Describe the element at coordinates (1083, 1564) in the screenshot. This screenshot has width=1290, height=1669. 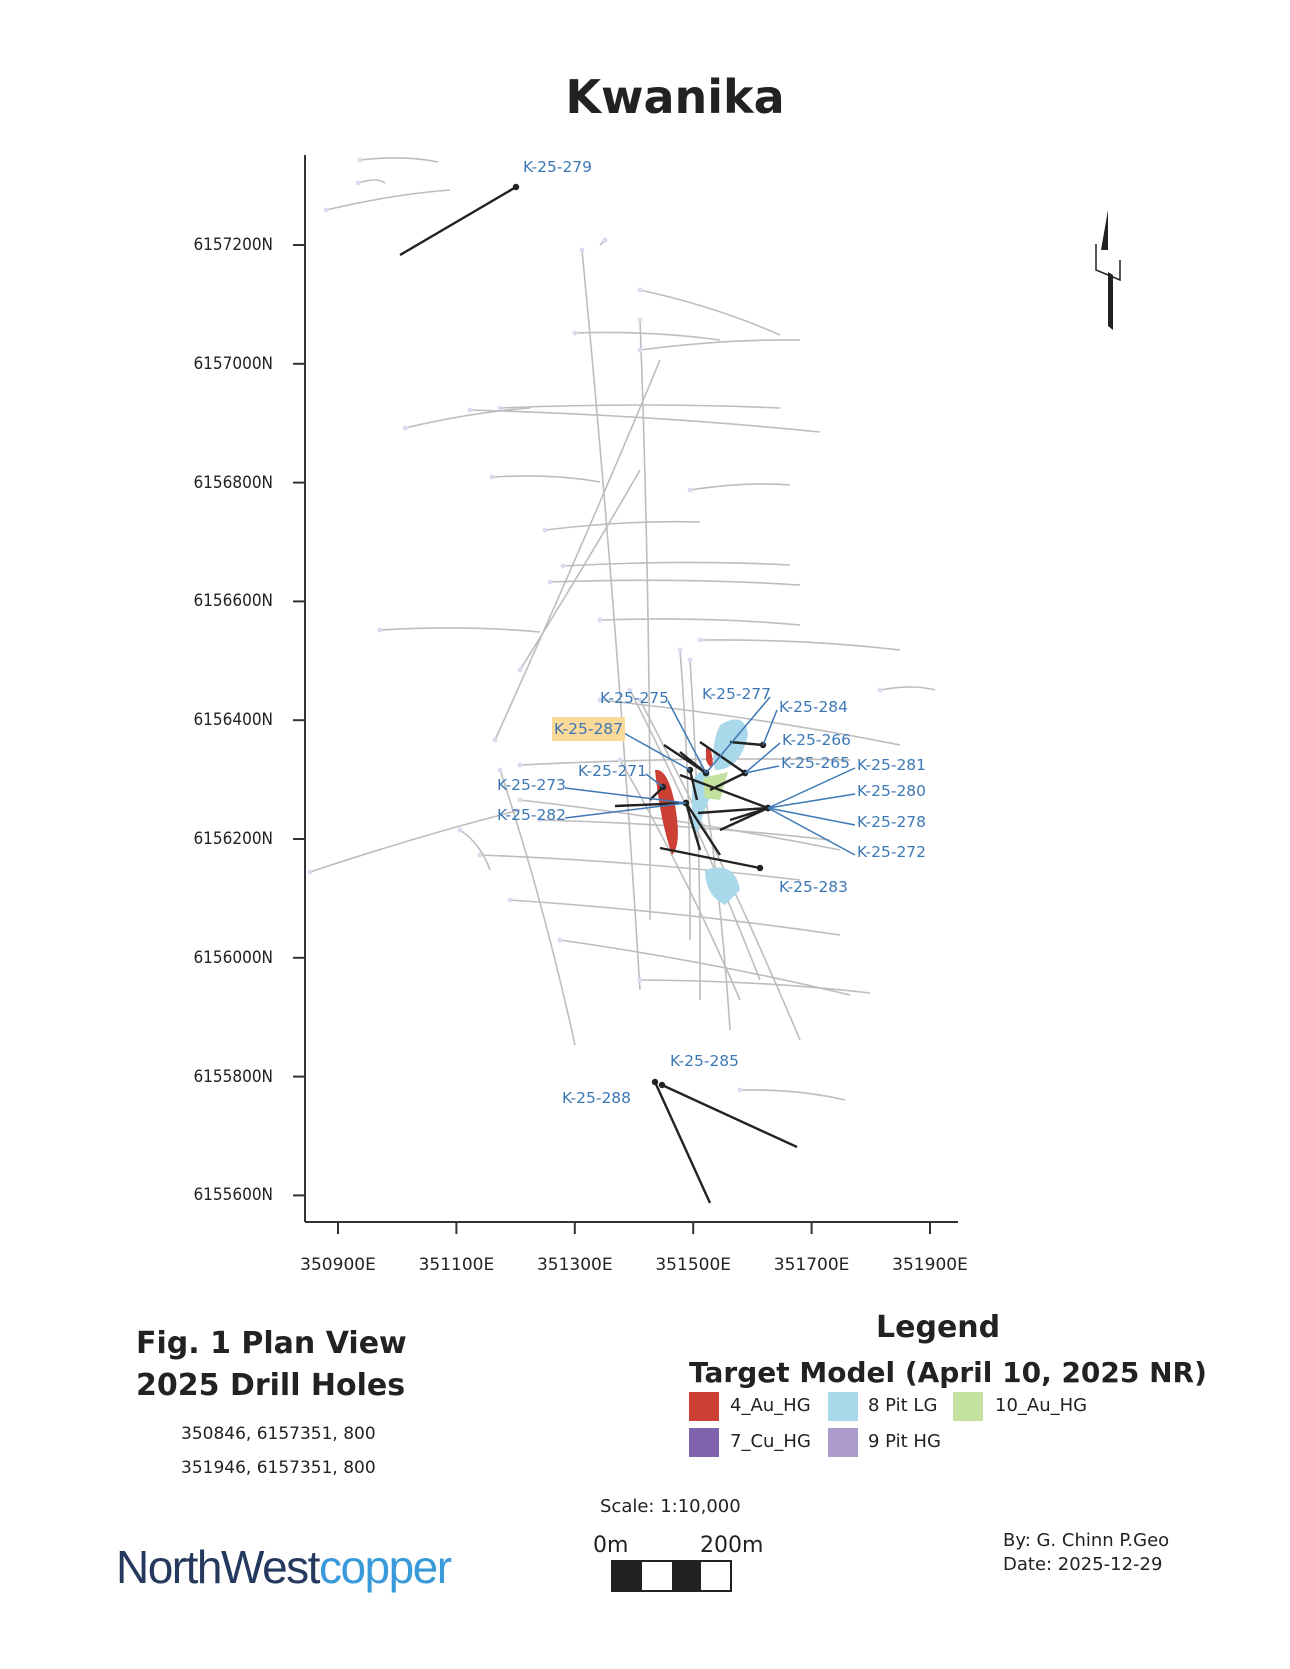
I see `date-credit: Date: 2025-12-29` at that location.